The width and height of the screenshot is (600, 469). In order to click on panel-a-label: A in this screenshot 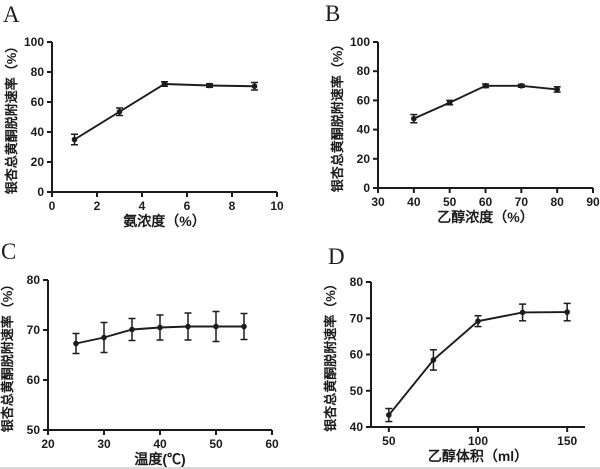, I will do `click(11, 14)`.